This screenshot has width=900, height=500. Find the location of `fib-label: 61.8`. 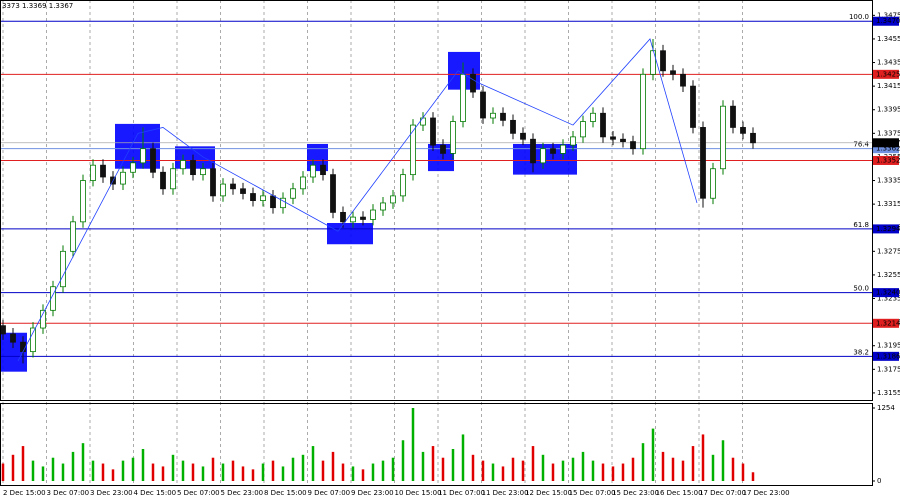

fib-label: 61.8 is located at coordinates (861, 225).